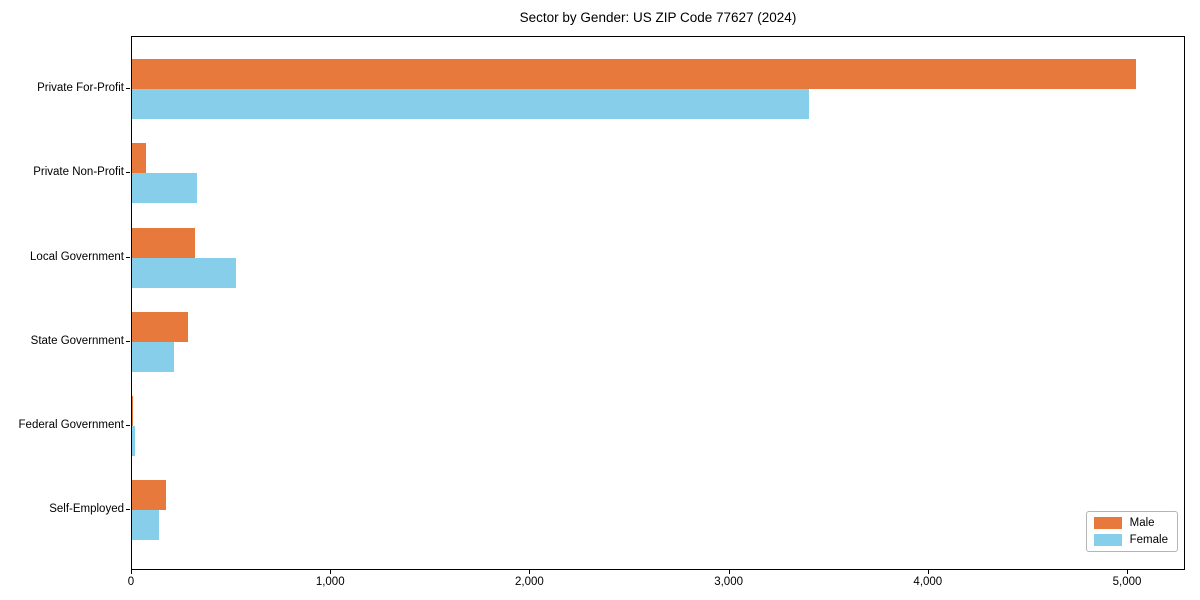 The image size is (1200, 600). I want to click on y-tick-label: State Government, so click(77, 340).